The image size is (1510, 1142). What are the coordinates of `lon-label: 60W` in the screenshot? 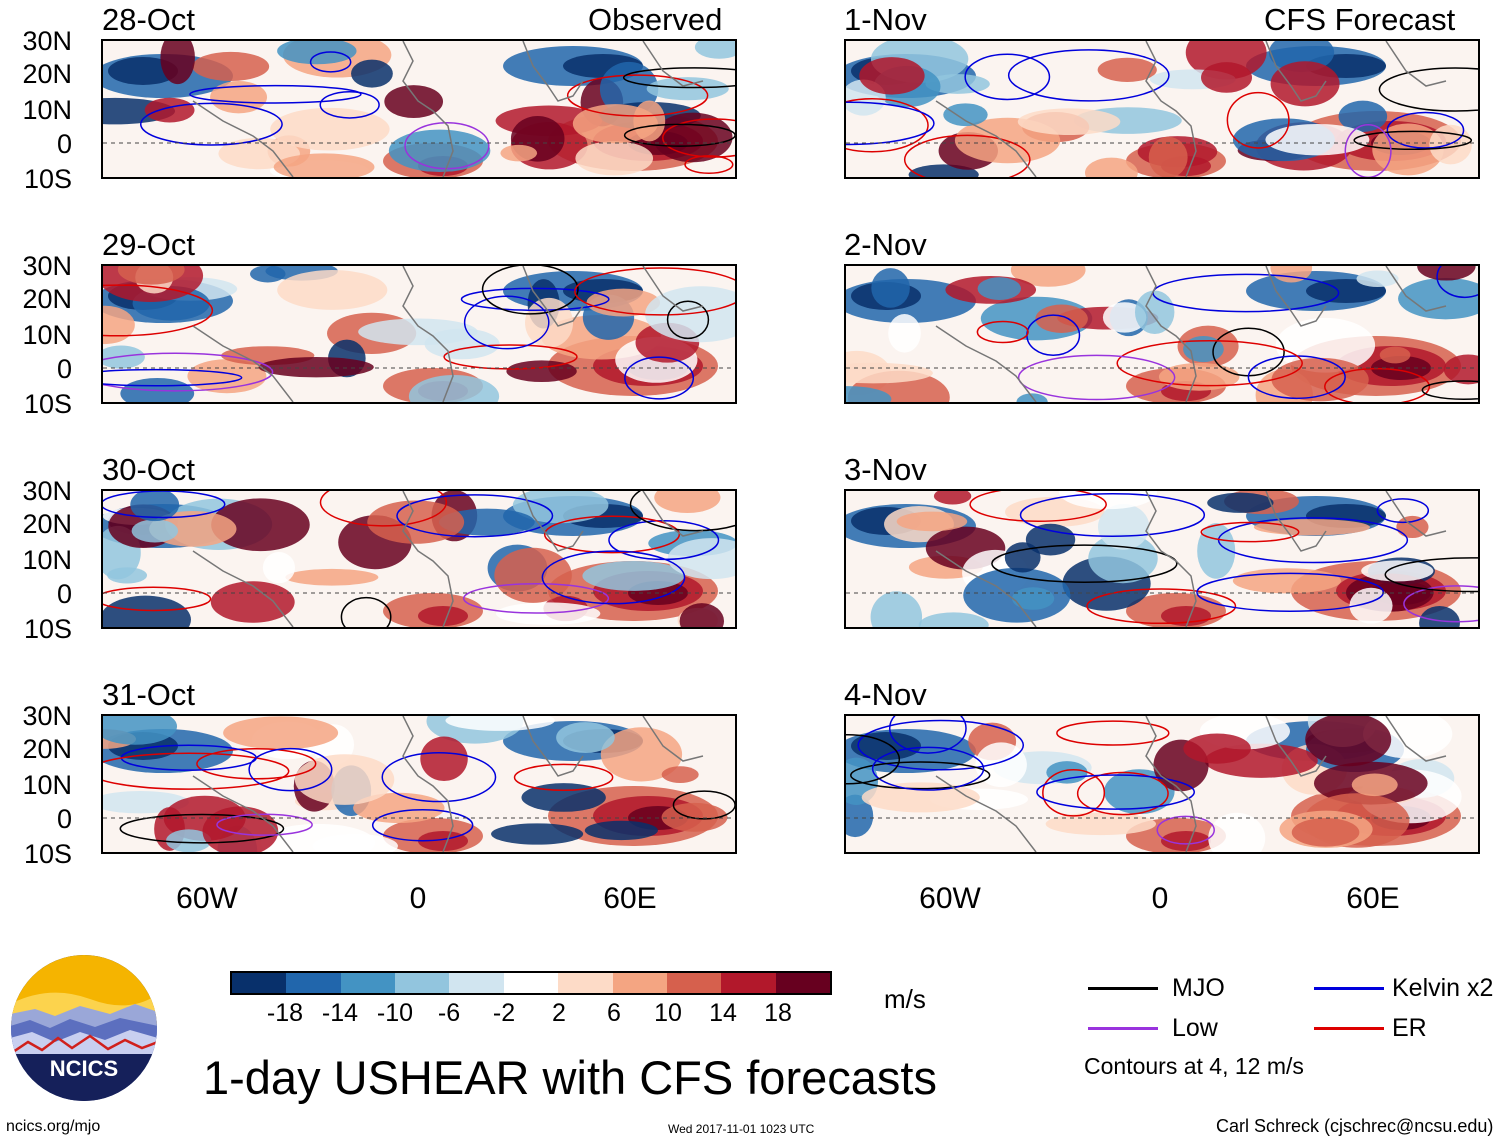 It's located at (950, 898).